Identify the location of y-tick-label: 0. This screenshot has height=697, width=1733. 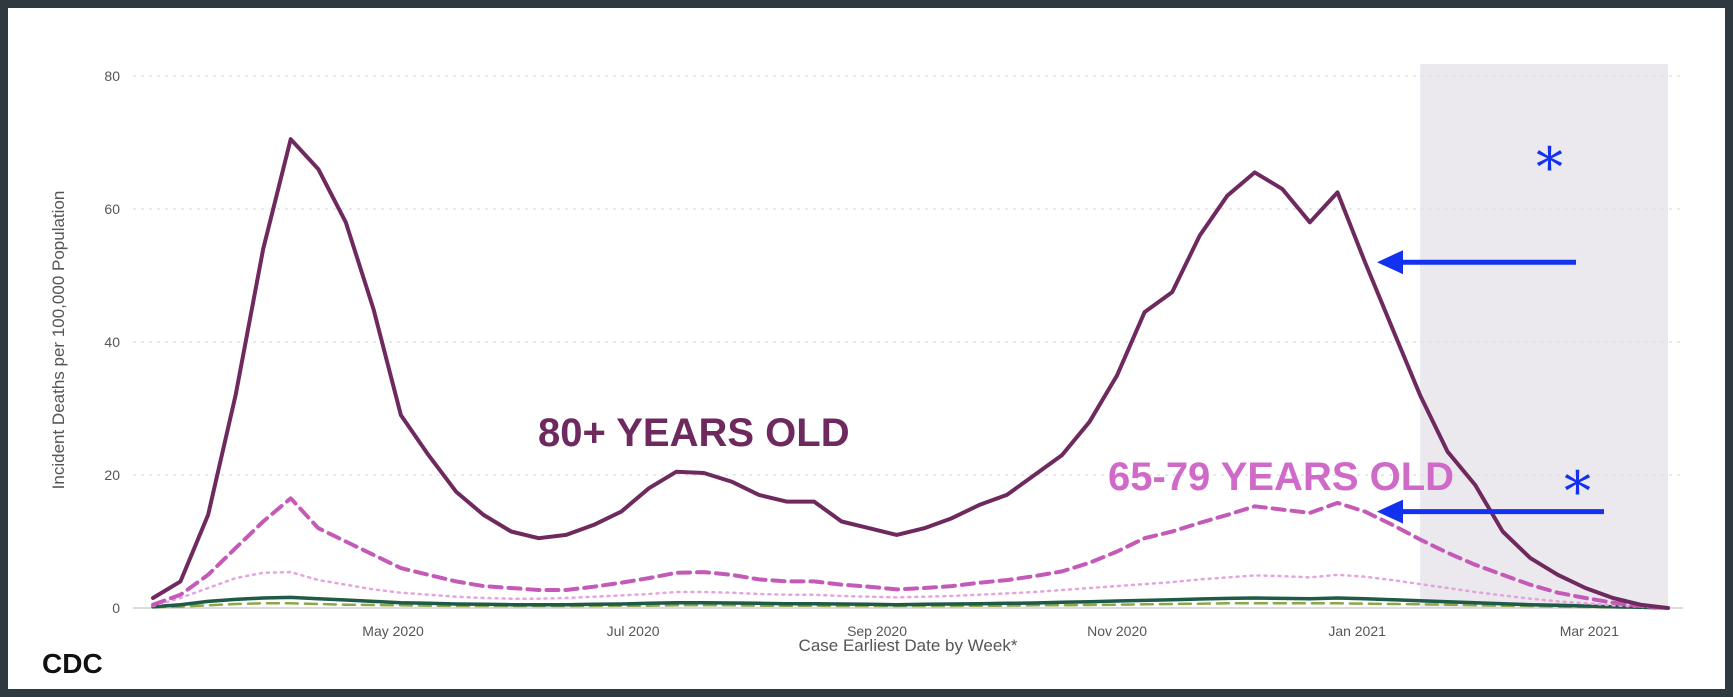
(116, 608).